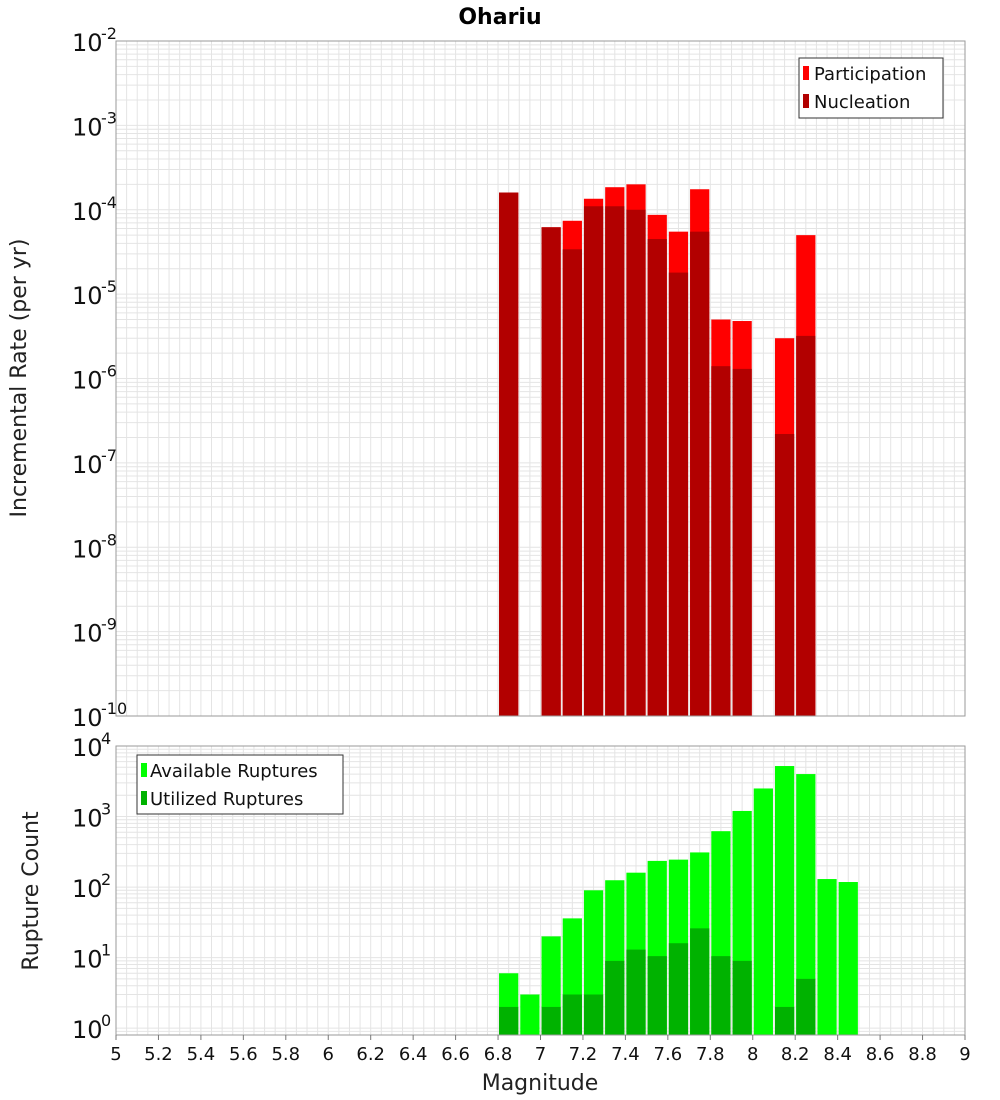  Describe the element at coordinates (806, 73) in the screenshot. I see `participation-legend-swatch` at that location.